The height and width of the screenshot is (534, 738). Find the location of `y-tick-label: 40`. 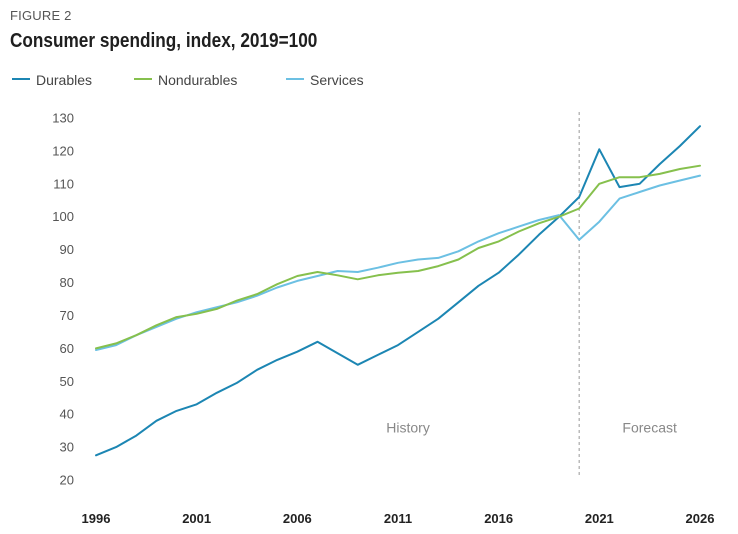

y-tick-label: 40 is located at coordinates (67, 414).